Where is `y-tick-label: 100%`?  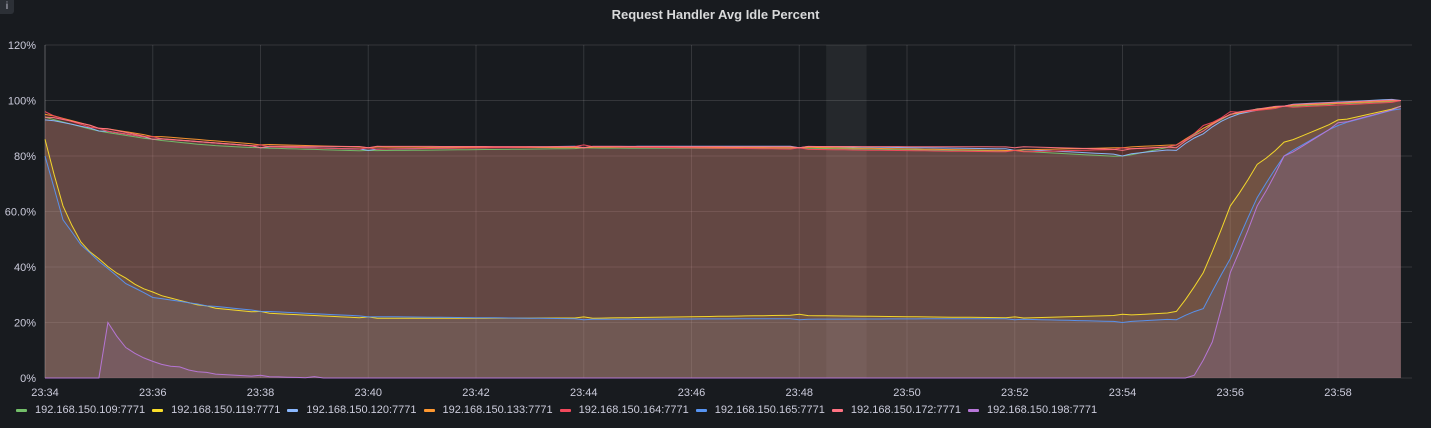
y-tick-label: 100% is located at coordinates (22, 102).